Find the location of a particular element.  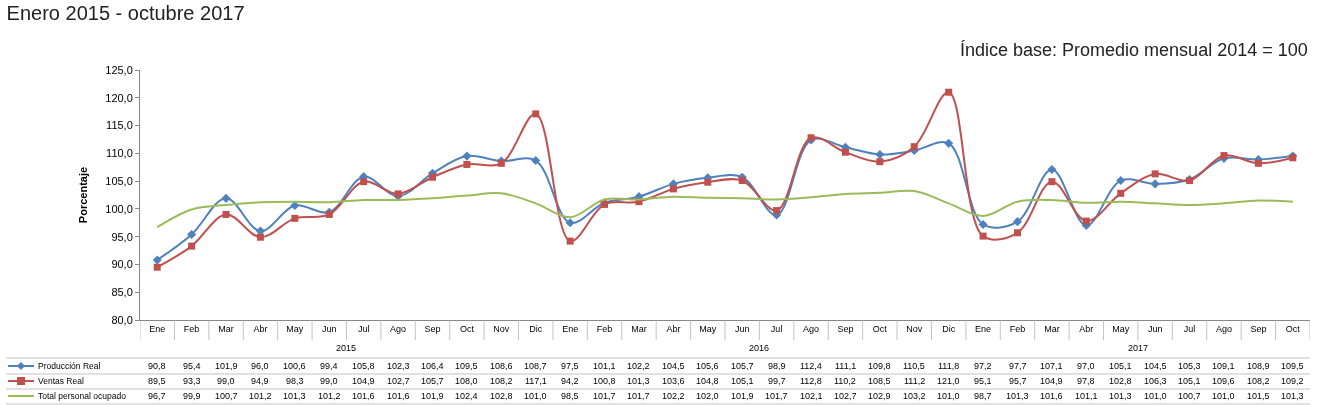

data-label: 109,6 is located at coordinates (1223, 381).